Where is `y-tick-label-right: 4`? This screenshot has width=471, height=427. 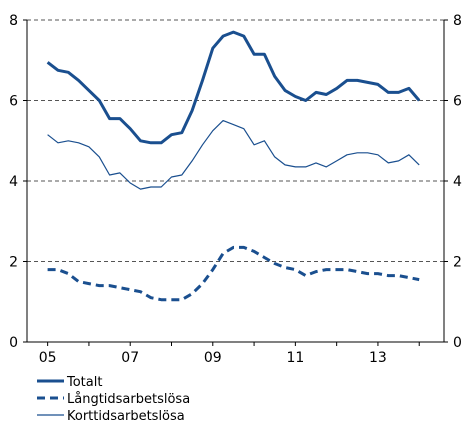
y-tick-label-right: 4 is located at coordinates (457, 182).